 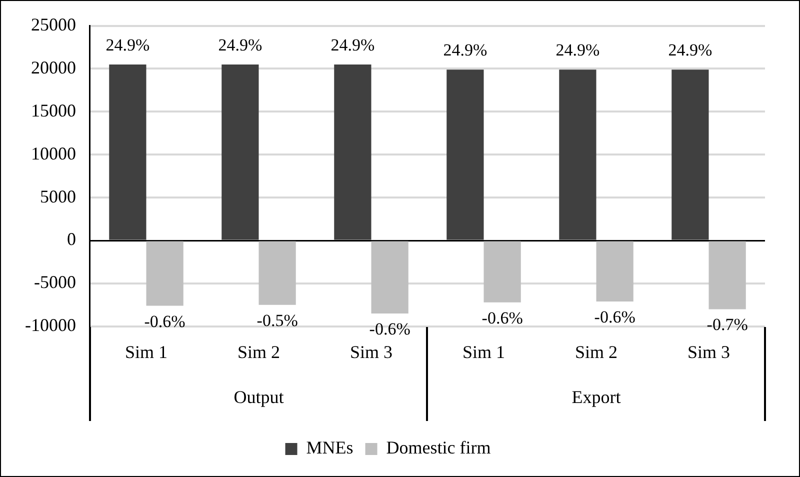 I want to click on text: Output, so click(x=259, y=397).